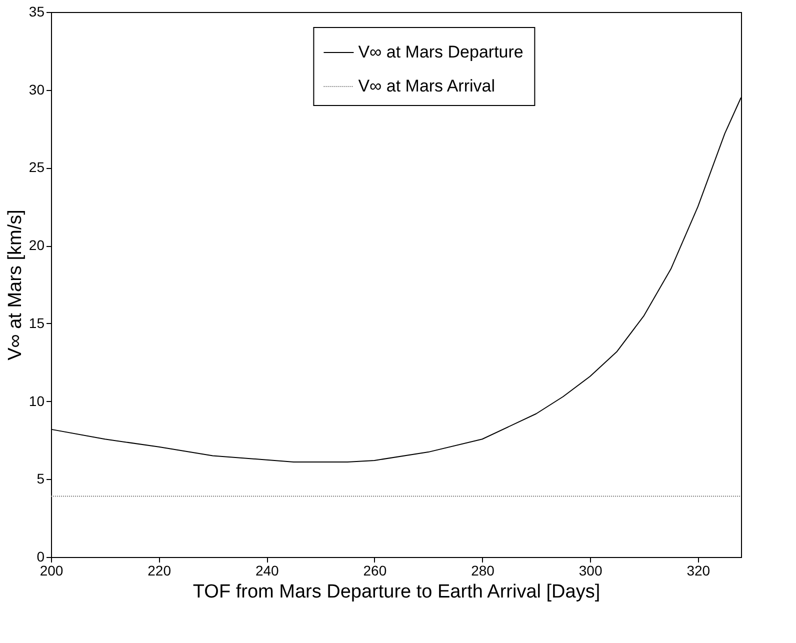  Describe the element at coordinates (698, 570) in the screenshot. I see `x-tick-label: 320` at that location.